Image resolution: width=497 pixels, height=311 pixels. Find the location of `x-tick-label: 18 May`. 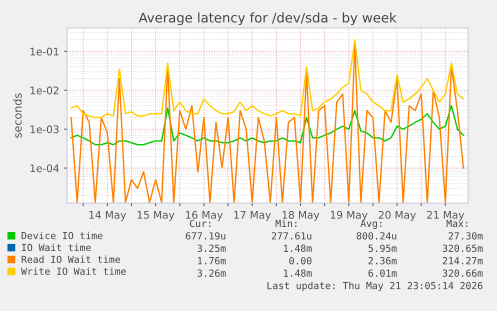

x-tick-label: 18 May is located at coordinates (301, 215).